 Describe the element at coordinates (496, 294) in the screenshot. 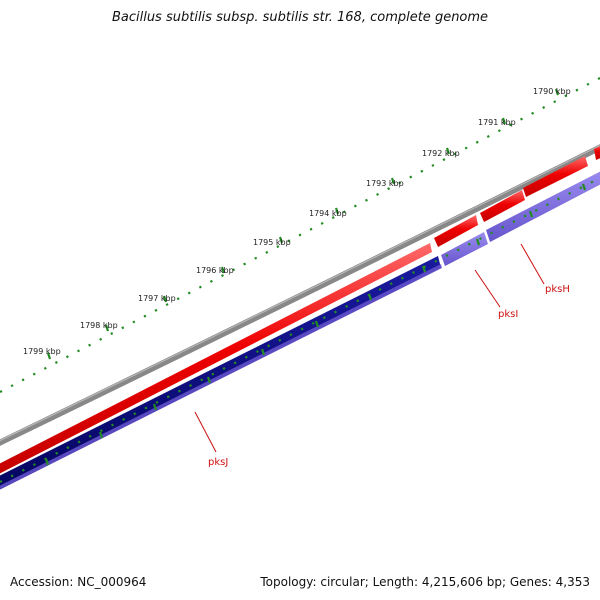

I see `gene-label-pksI-group: pksI` at that location.